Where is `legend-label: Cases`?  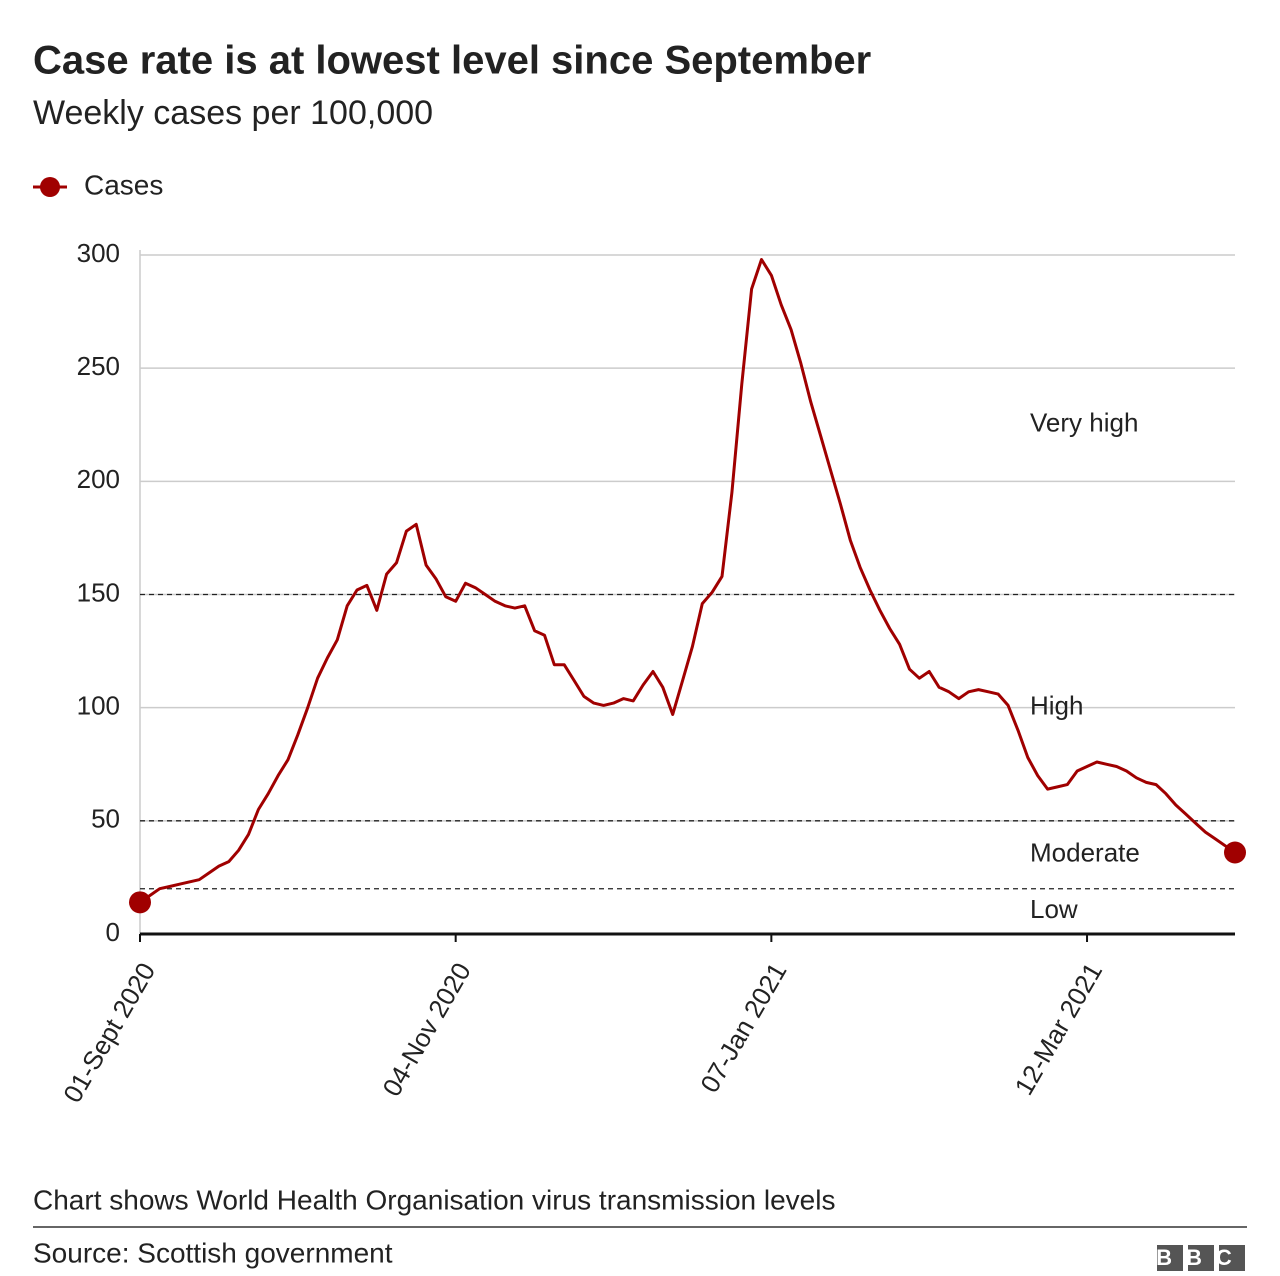 legend-label: Cases is located at coordinates (123, 184).